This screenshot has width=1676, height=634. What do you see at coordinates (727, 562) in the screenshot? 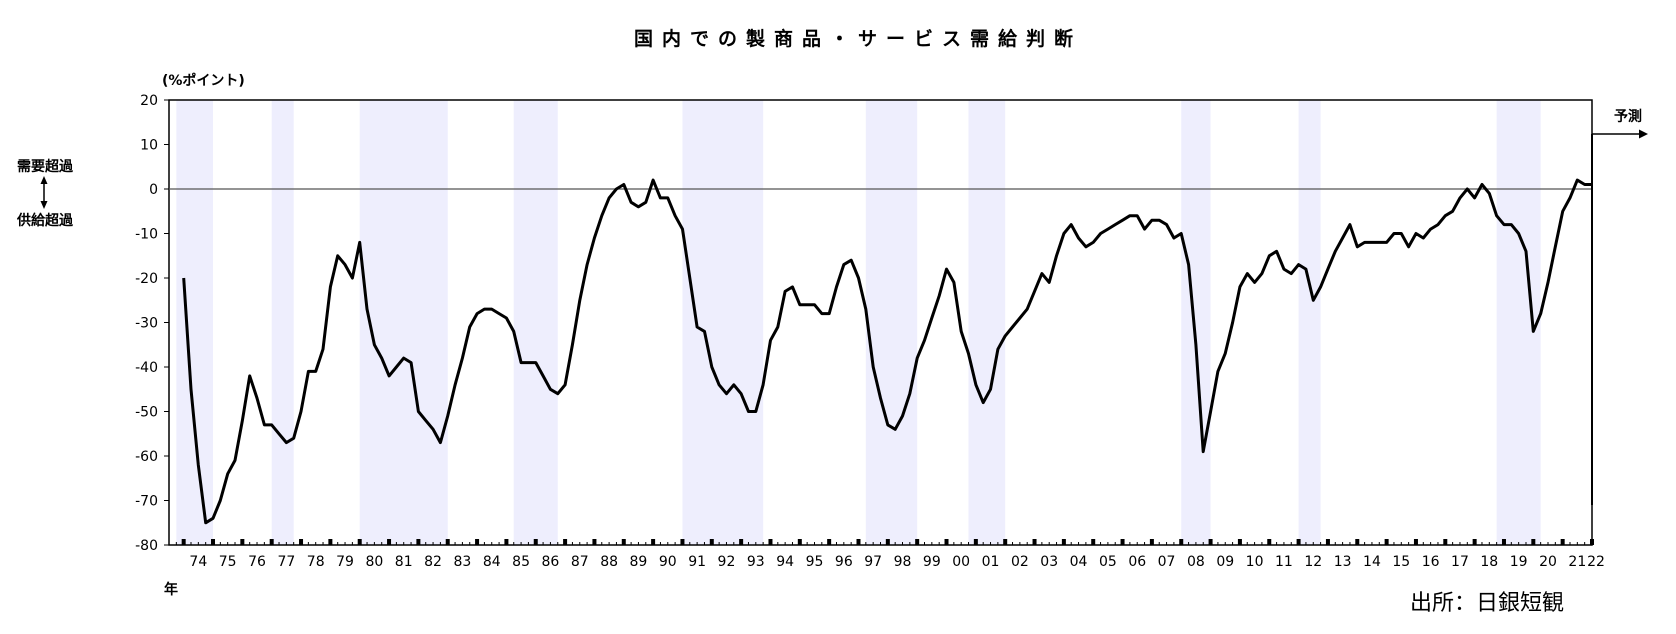
I see `x-tick-label: 92` at bounding box center [727, 562].